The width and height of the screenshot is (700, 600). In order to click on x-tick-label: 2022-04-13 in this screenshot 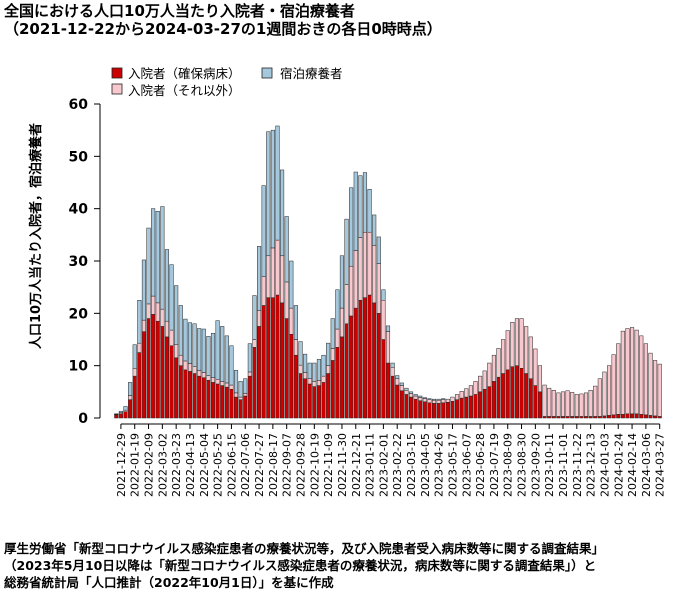, I will do `click(190, 465)`.